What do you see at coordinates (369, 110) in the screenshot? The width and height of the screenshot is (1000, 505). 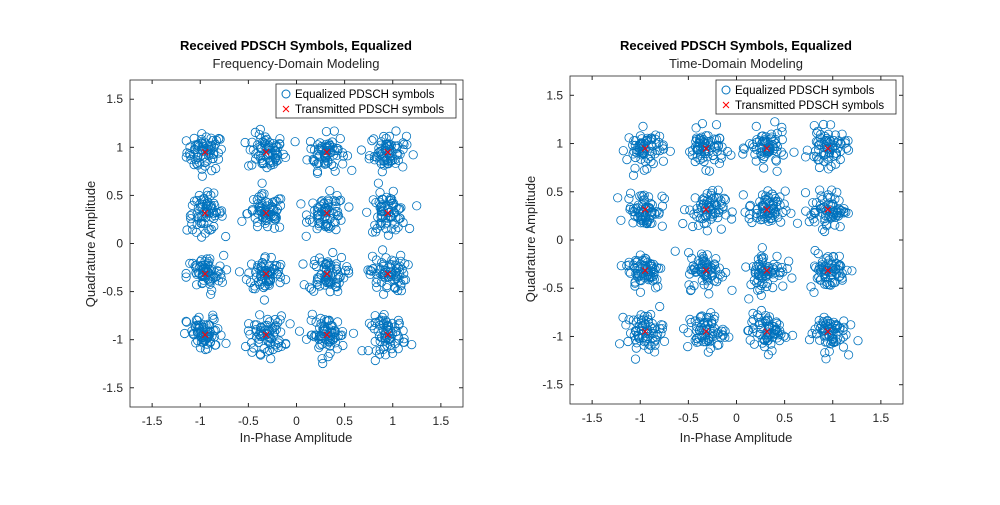 I see `legend-label: Transmitted PDSCH symbols` at bounding box center [369, 110].